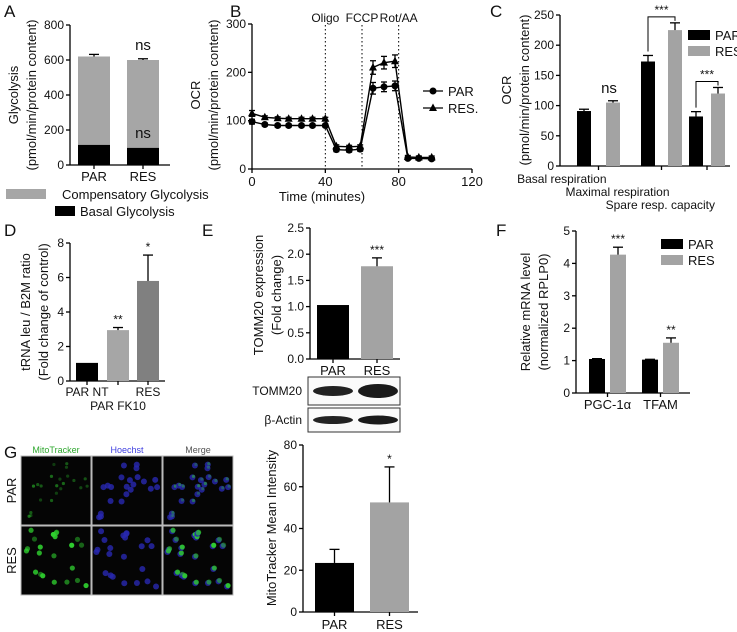 This screenshot has width=737, height=632. What do you see at coordinates (31, 94) in the screenshot?
I see `y-axis-label: (pmol/min/protein content)` at bounding box center [31, 94].